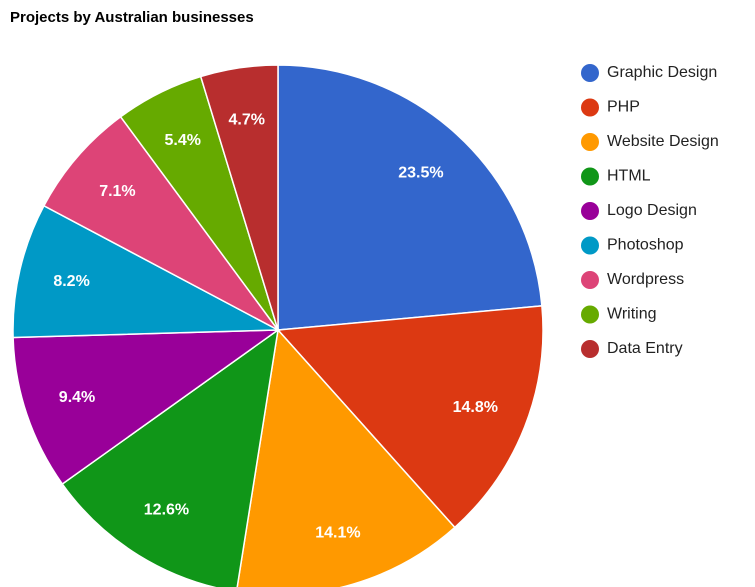  Describe the element at coordinates (132, 17) in the screenshot. I see `chart-title: Projects by Australian businesses` at that location.